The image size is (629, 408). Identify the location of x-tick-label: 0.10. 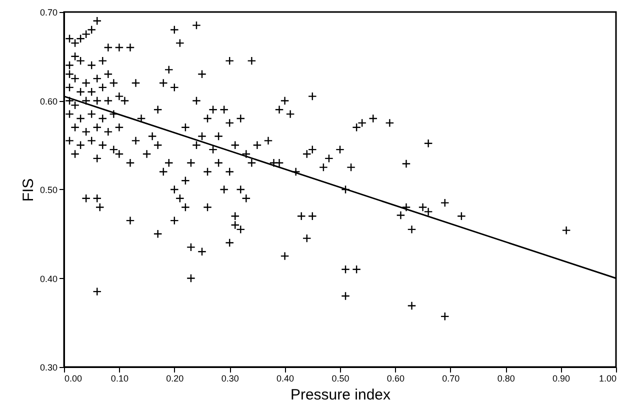
(119, 379).